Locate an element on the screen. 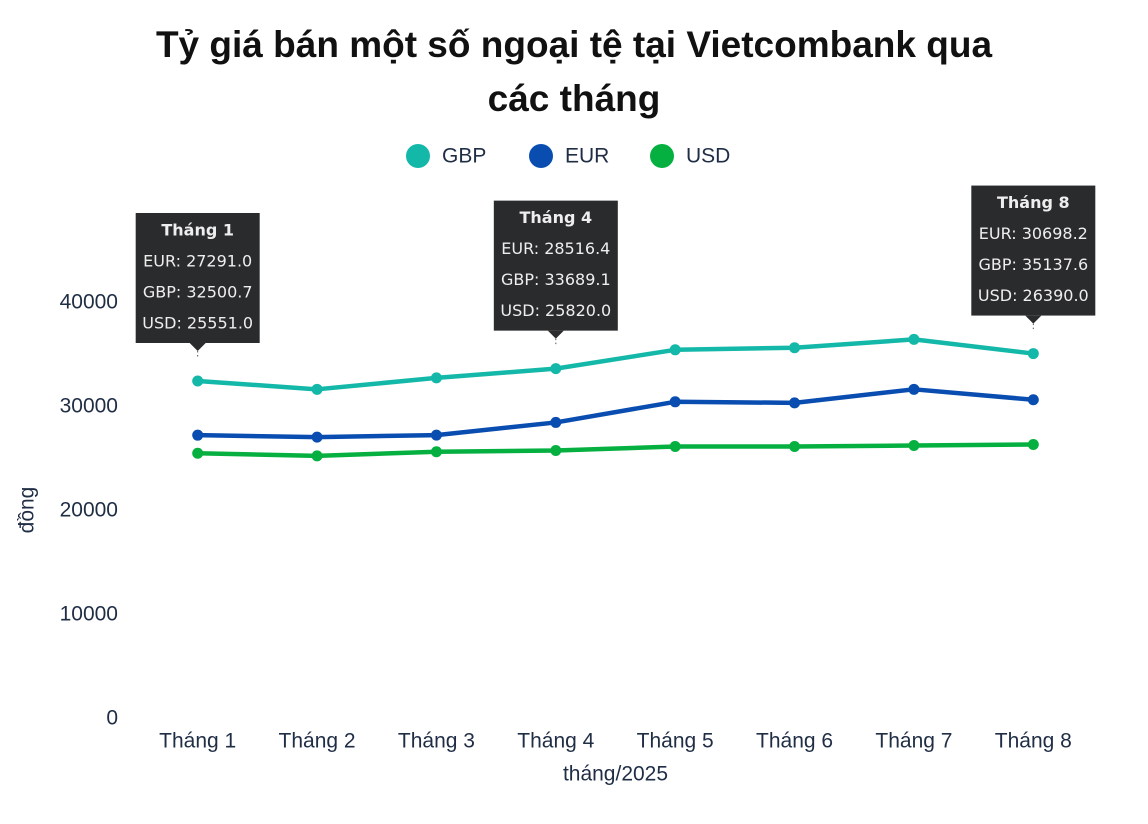 The height and width of the screenshot is (824, 1148). y-tick-label: 0 is located at coordinates (112, 718).